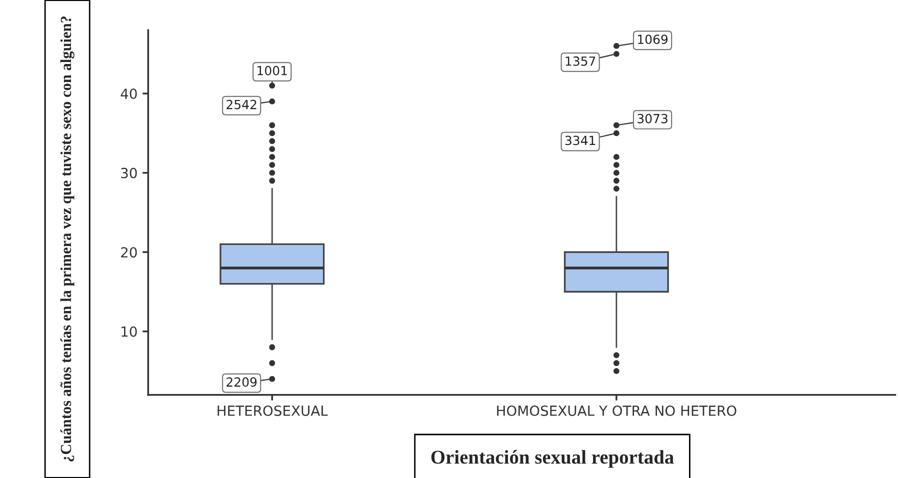 The image size is (898, 478). I want to click on annotation: 3073, so click(653, 119).